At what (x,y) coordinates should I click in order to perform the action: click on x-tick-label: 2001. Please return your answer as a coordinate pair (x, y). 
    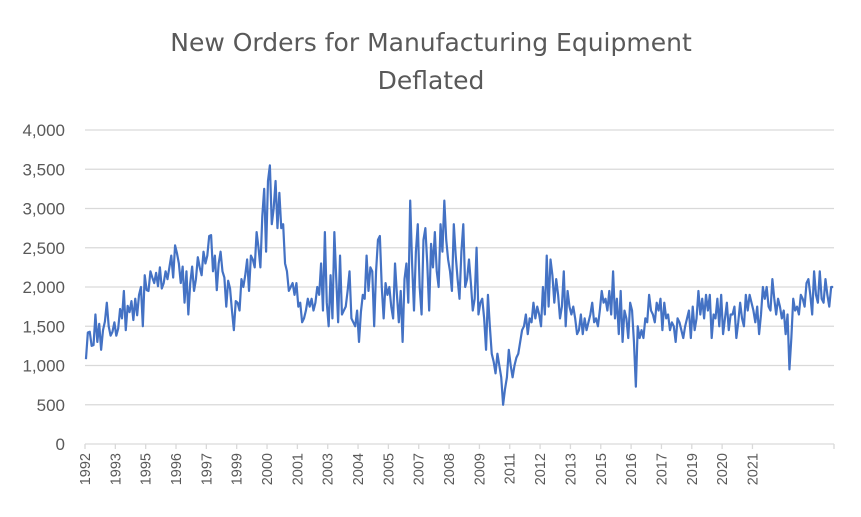
    Looking at the image, I should click on (298, 469).